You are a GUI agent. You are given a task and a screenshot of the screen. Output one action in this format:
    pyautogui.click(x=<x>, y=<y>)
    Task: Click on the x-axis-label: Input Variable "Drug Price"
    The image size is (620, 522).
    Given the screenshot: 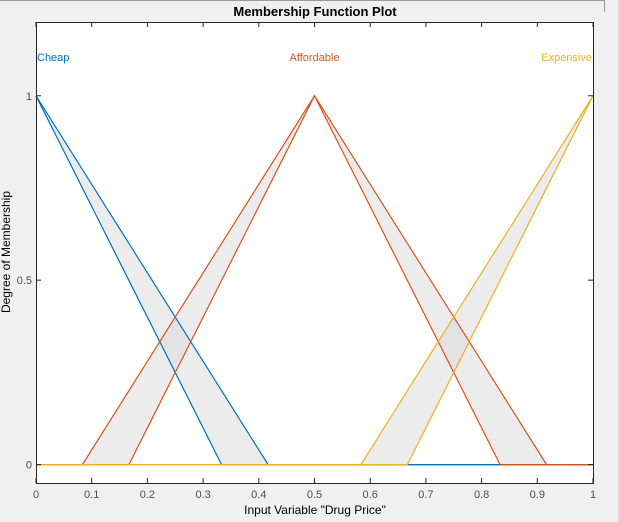 What is the action you would take?
    pyautogui.click(x=315, y=510)
    